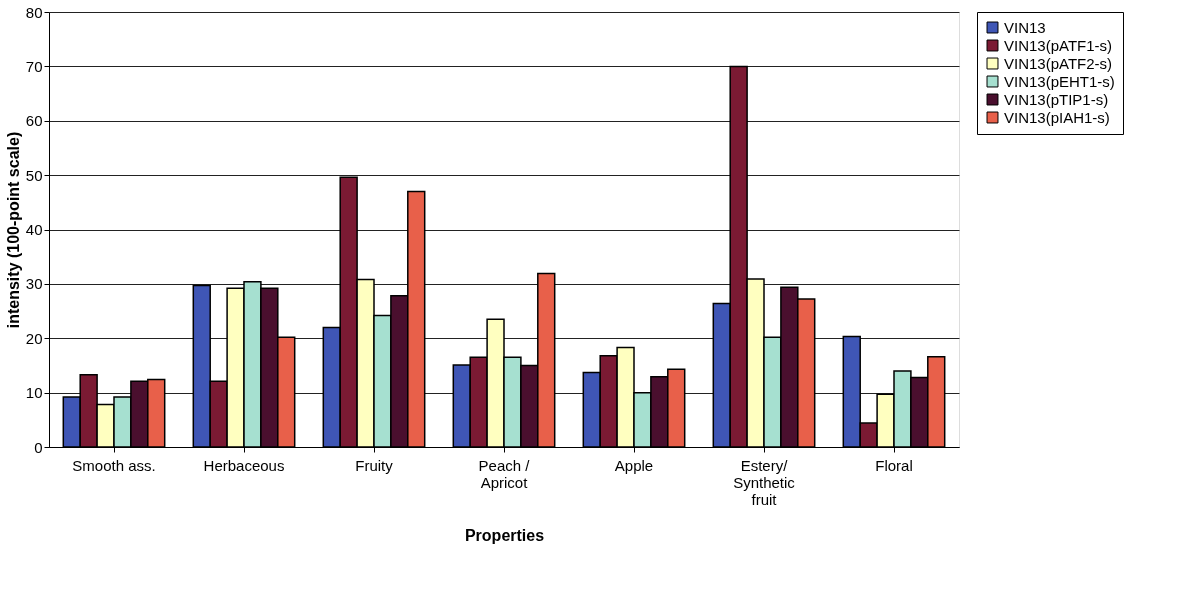  I want to click on y-tick-label: 70, so click(34, 66).